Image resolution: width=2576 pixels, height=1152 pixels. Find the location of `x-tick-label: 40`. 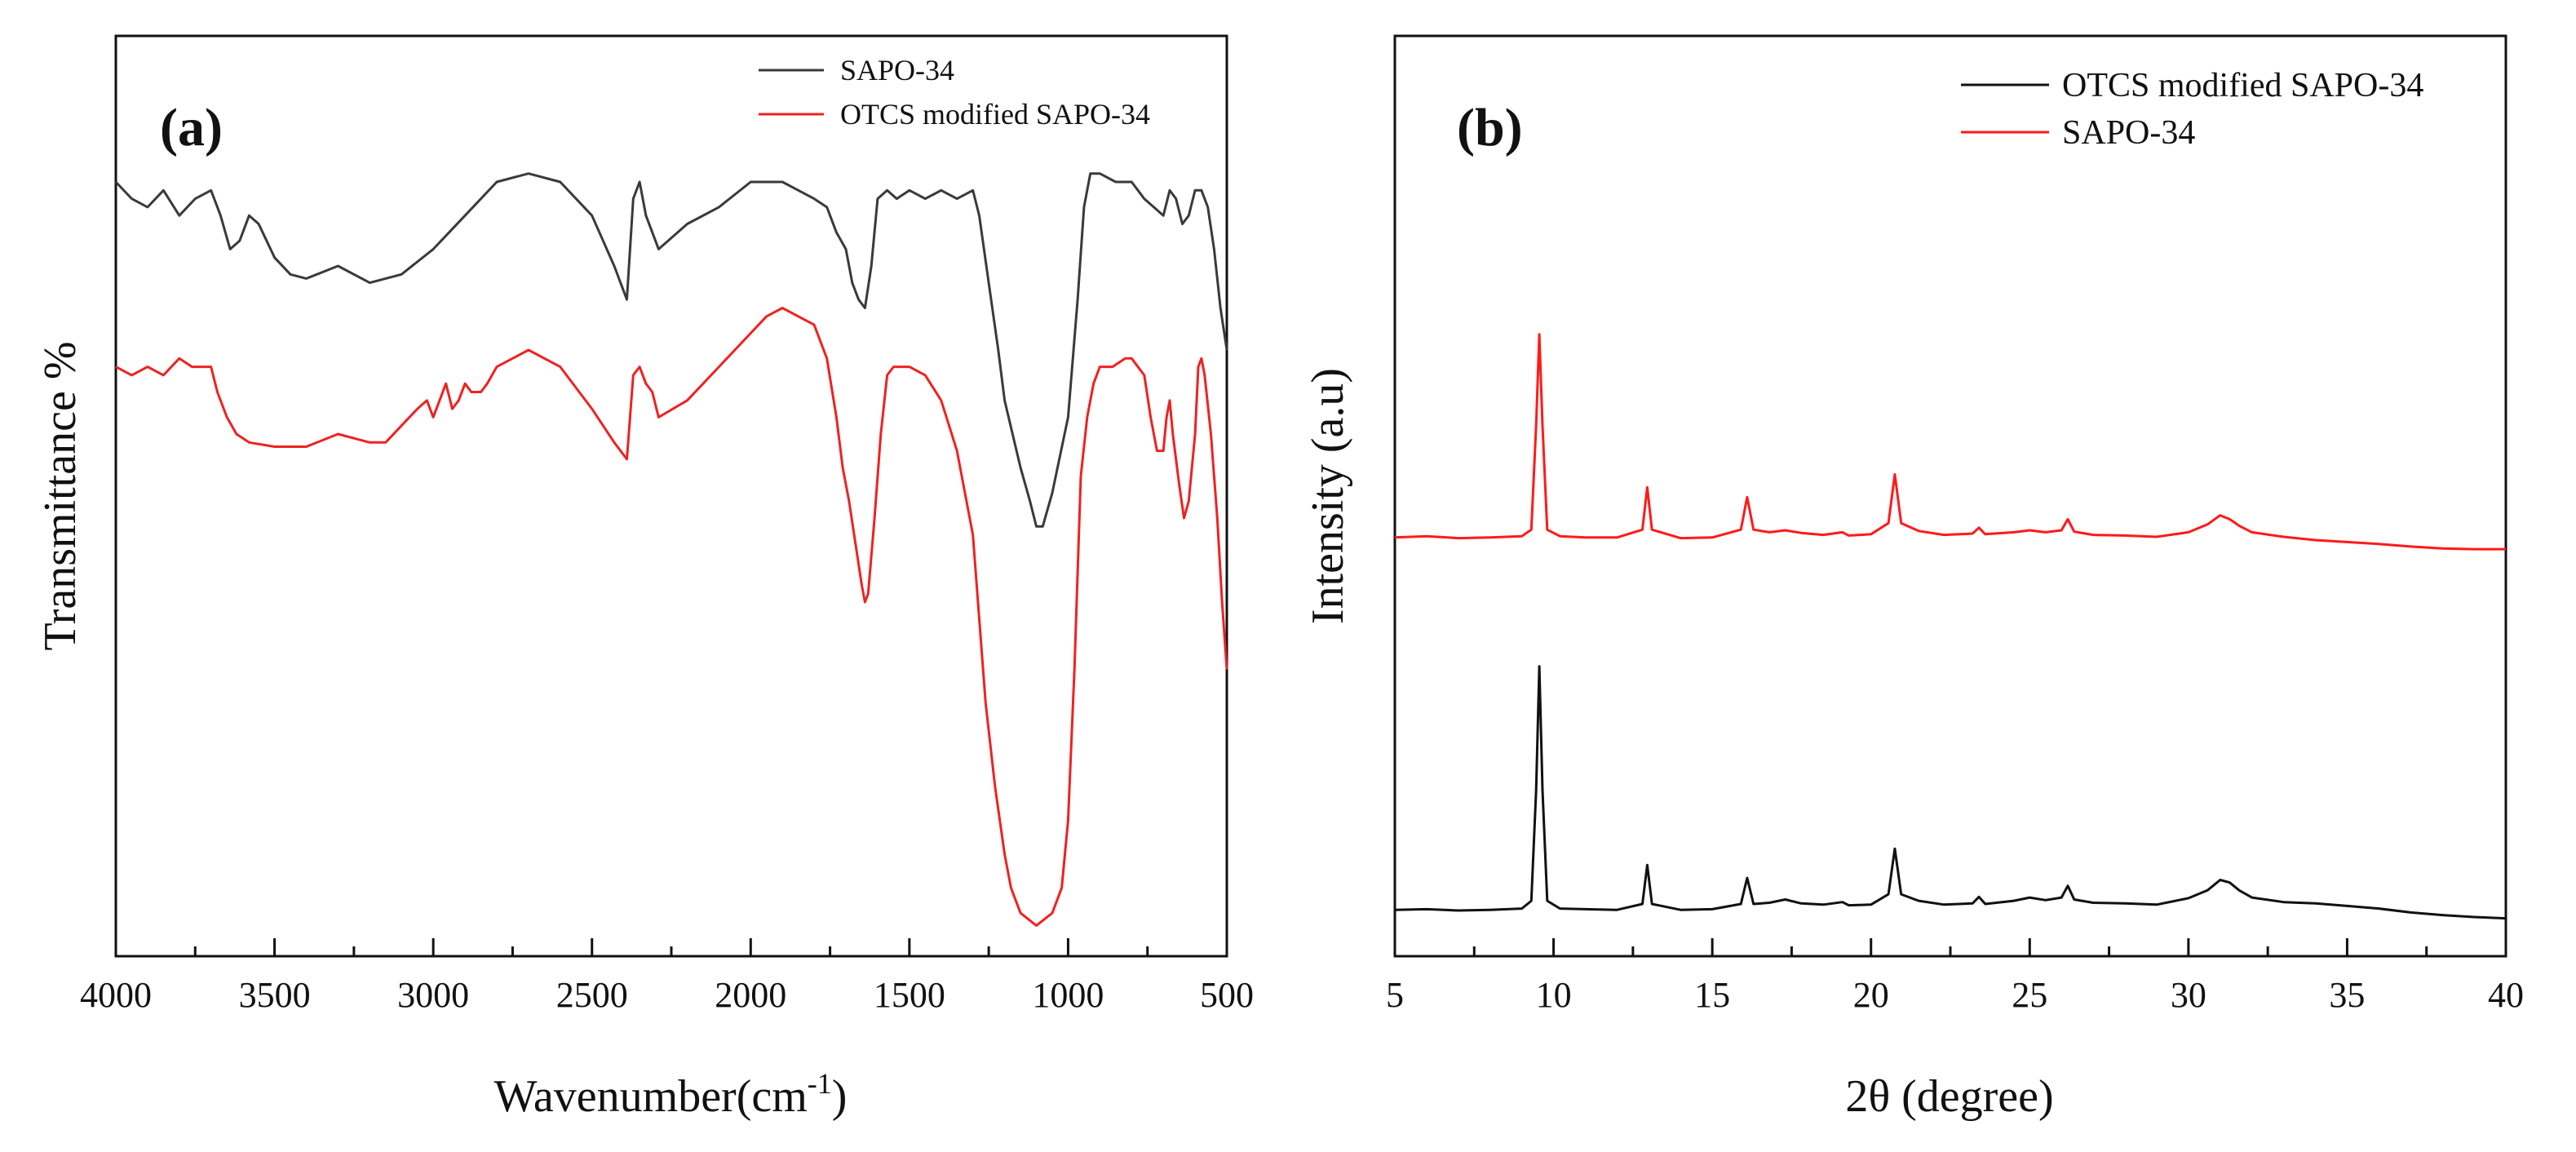

x-tick-label: 40 is located at coordinates (2506, 995).